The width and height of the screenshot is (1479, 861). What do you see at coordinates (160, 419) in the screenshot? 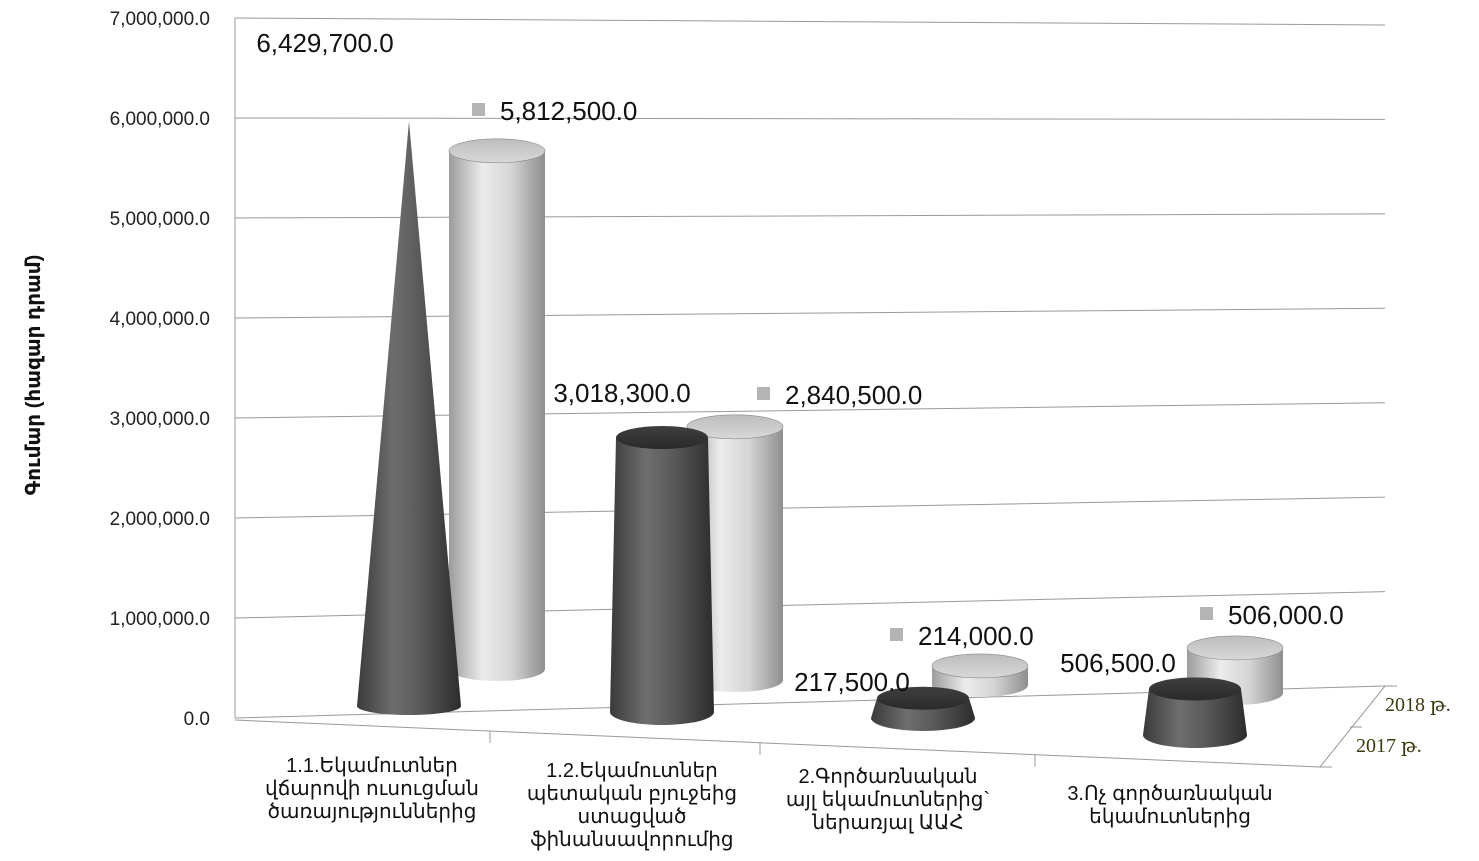
I see `y-tick-label: 3,000,000.0` at bounding box center [160, 419].